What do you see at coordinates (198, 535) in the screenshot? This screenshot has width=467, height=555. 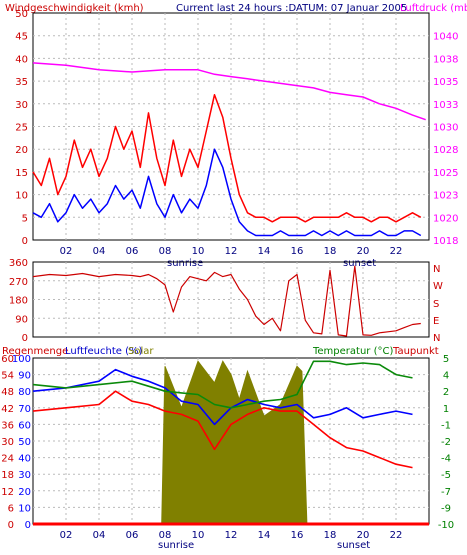 I see `climate-hour-label: 10` at bounding box center [198, 535].